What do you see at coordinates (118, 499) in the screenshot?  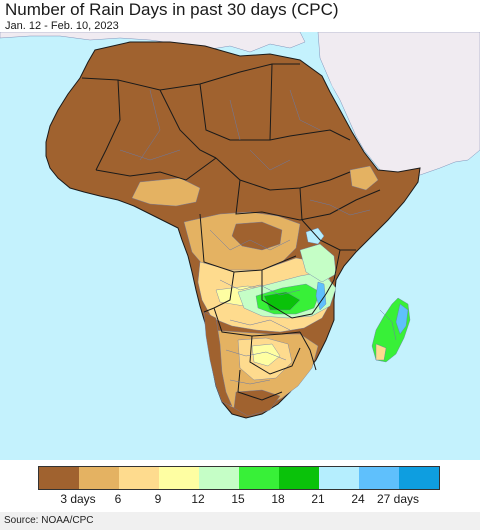 I see `legend-tick-label: 6` at bounding box center [118, 499].